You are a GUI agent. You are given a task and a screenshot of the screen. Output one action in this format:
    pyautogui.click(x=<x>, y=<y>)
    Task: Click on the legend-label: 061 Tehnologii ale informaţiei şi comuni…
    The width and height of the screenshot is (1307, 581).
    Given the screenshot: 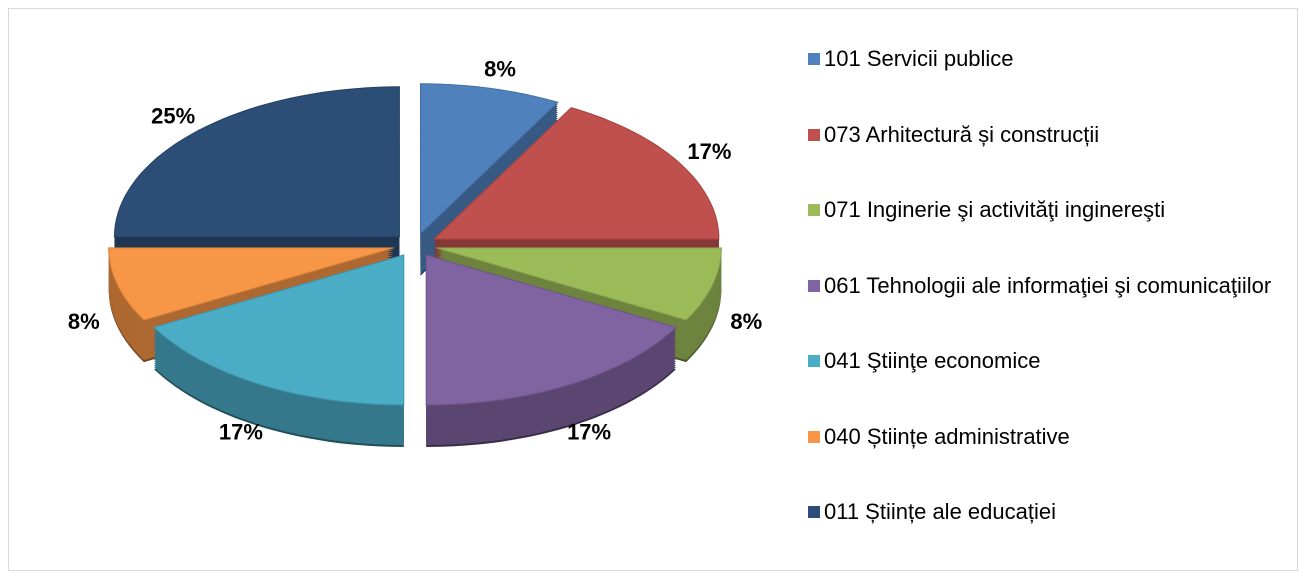 What is the action you would take?
    pyautogui.click(x=1048, y=285)
    